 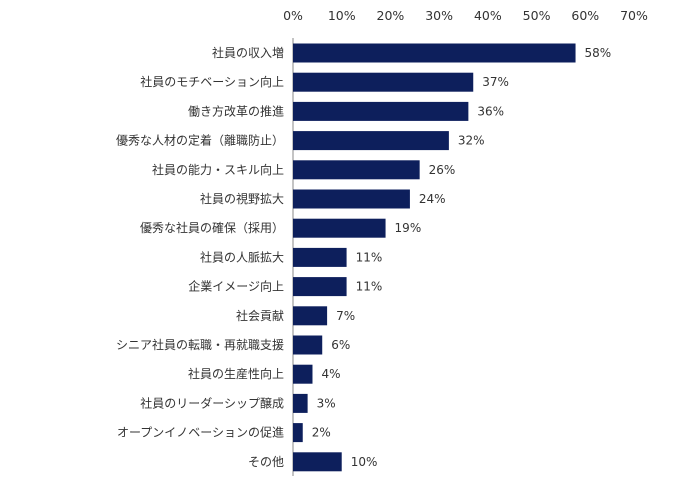 What do you see at coordinates (432, 199) in the screenshot?
I see `data-label: 24%` at bounding box center [432, 199].